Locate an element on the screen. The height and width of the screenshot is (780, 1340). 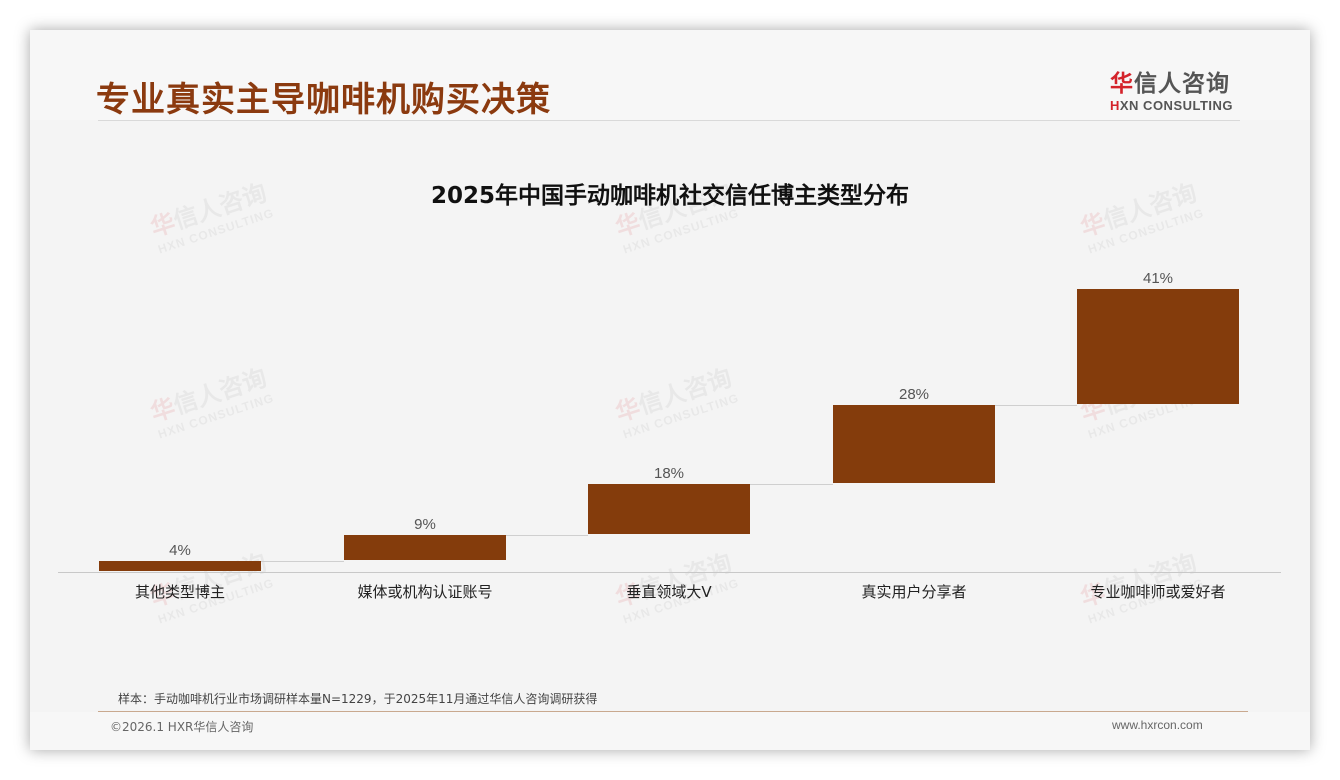
footer-band is located at coordinates (670, 731).